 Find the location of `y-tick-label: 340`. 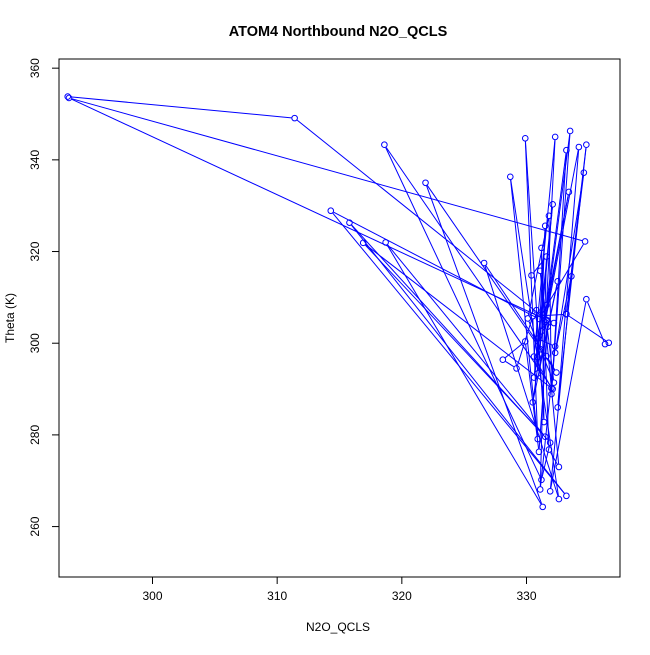

y-tick-label: 340 is located at coordinates (35, 160).